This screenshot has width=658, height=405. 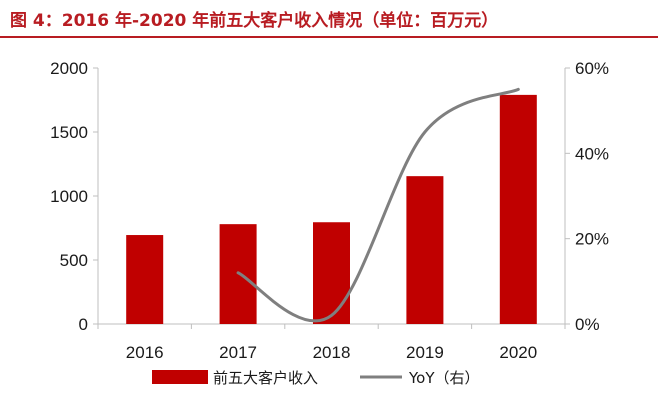 I want to click on x-tick-label: 2018, so click(x=332, y=352).